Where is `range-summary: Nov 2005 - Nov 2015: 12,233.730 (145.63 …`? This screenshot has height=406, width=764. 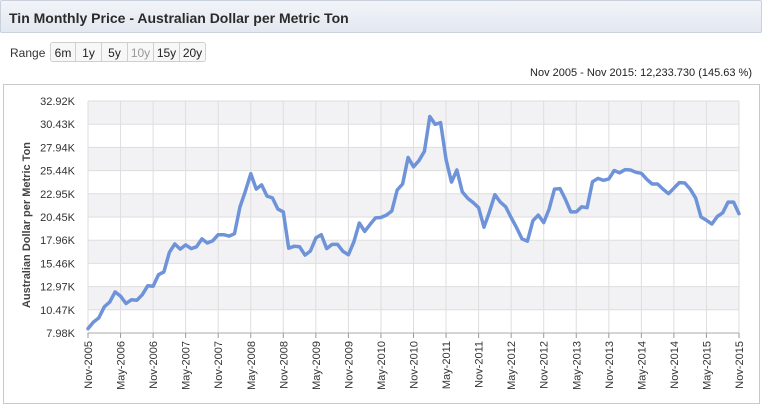 range-summary: Nov 2005 - Nov 2015: 12,233.730 (145.63 … is located at coordinates (641, 73).